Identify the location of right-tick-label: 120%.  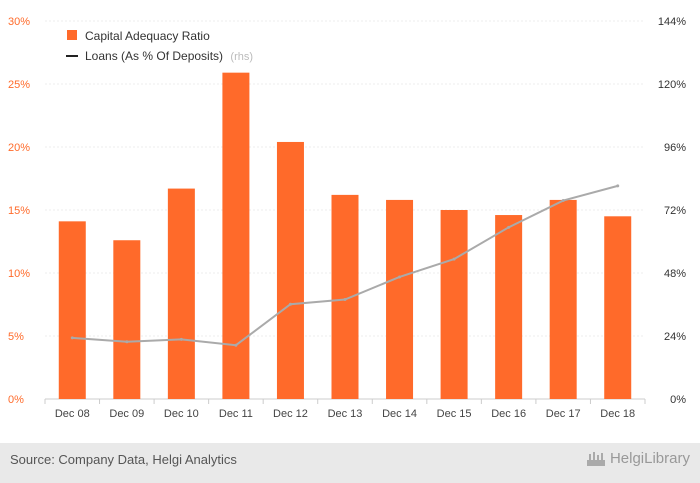
(672, 85).